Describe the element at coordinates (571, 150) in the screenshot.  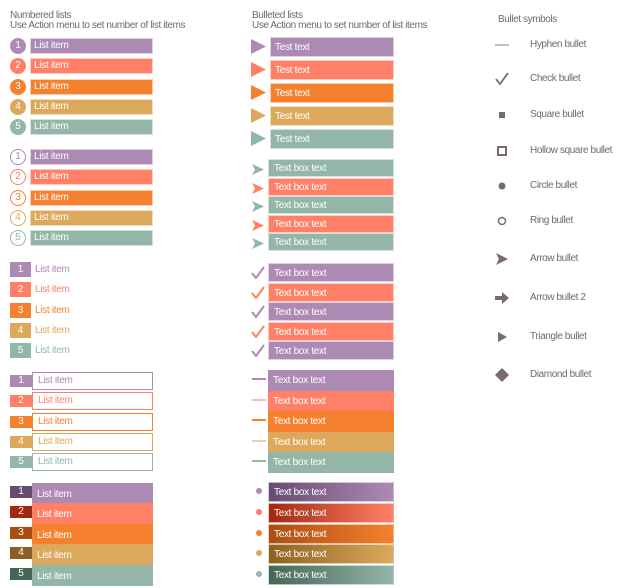
I see `bullet-symbol-label: Hollow square bullet` at that location.